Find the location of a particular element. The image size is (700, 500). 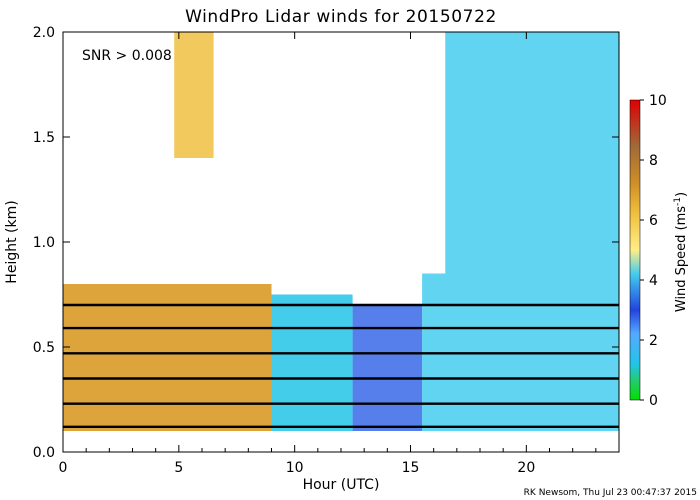

colorbar-ticks: 0 2 4 6 8 10 is located at coordinates (653, 251).